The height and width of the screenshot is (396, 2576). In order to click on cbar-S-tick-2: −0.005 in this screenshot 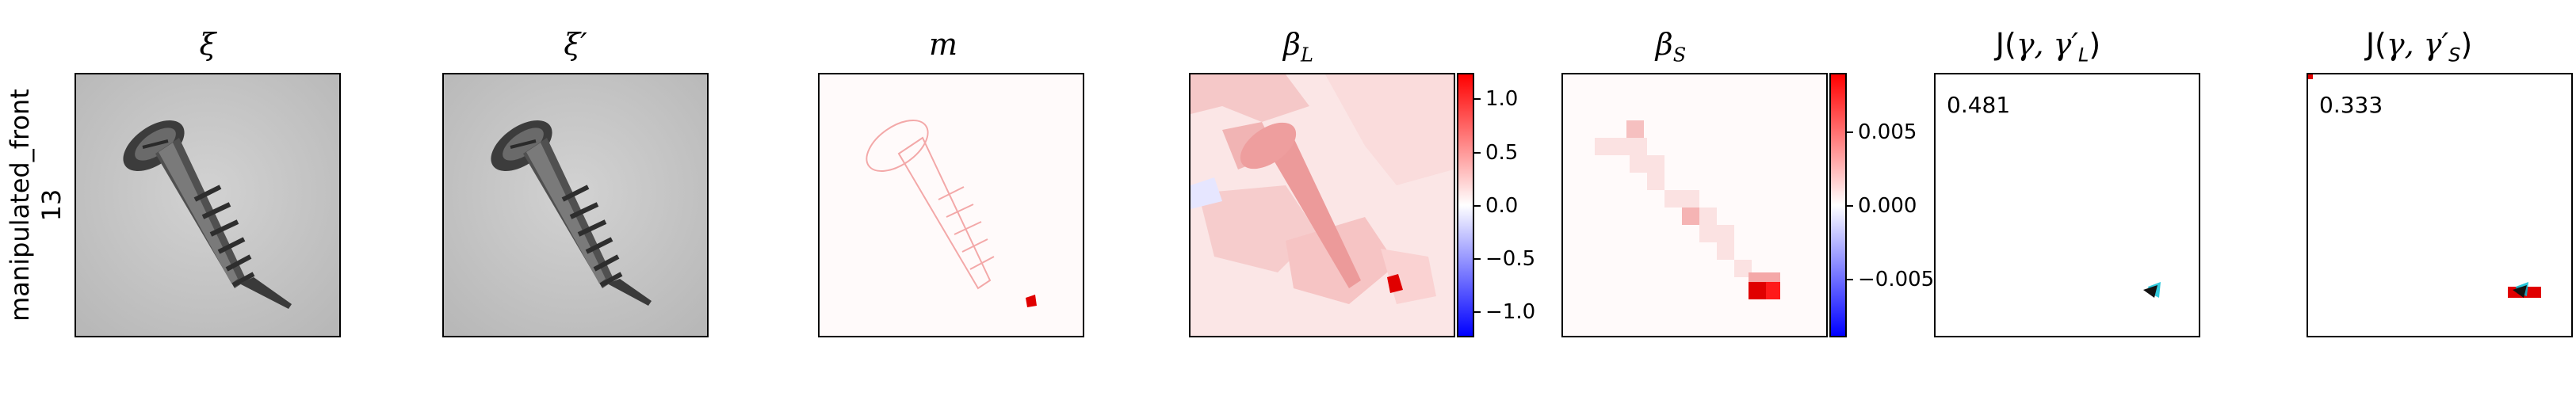, I will do `click(1896, 279)`.